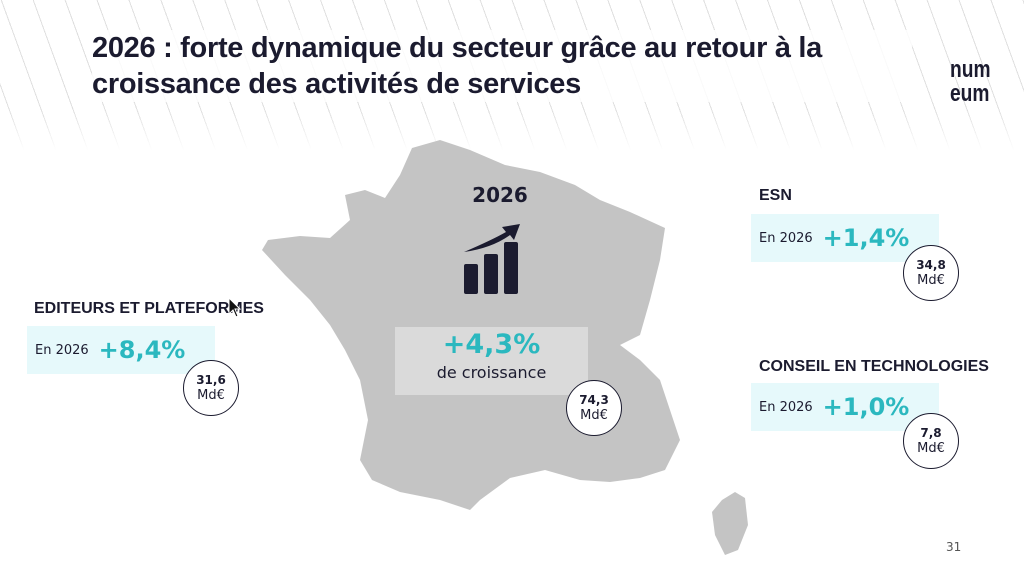  What do you see at coordinates (491, 344) in the screenshot?
I see `total-growth: +4,3%` at bounding box center [491, 344].